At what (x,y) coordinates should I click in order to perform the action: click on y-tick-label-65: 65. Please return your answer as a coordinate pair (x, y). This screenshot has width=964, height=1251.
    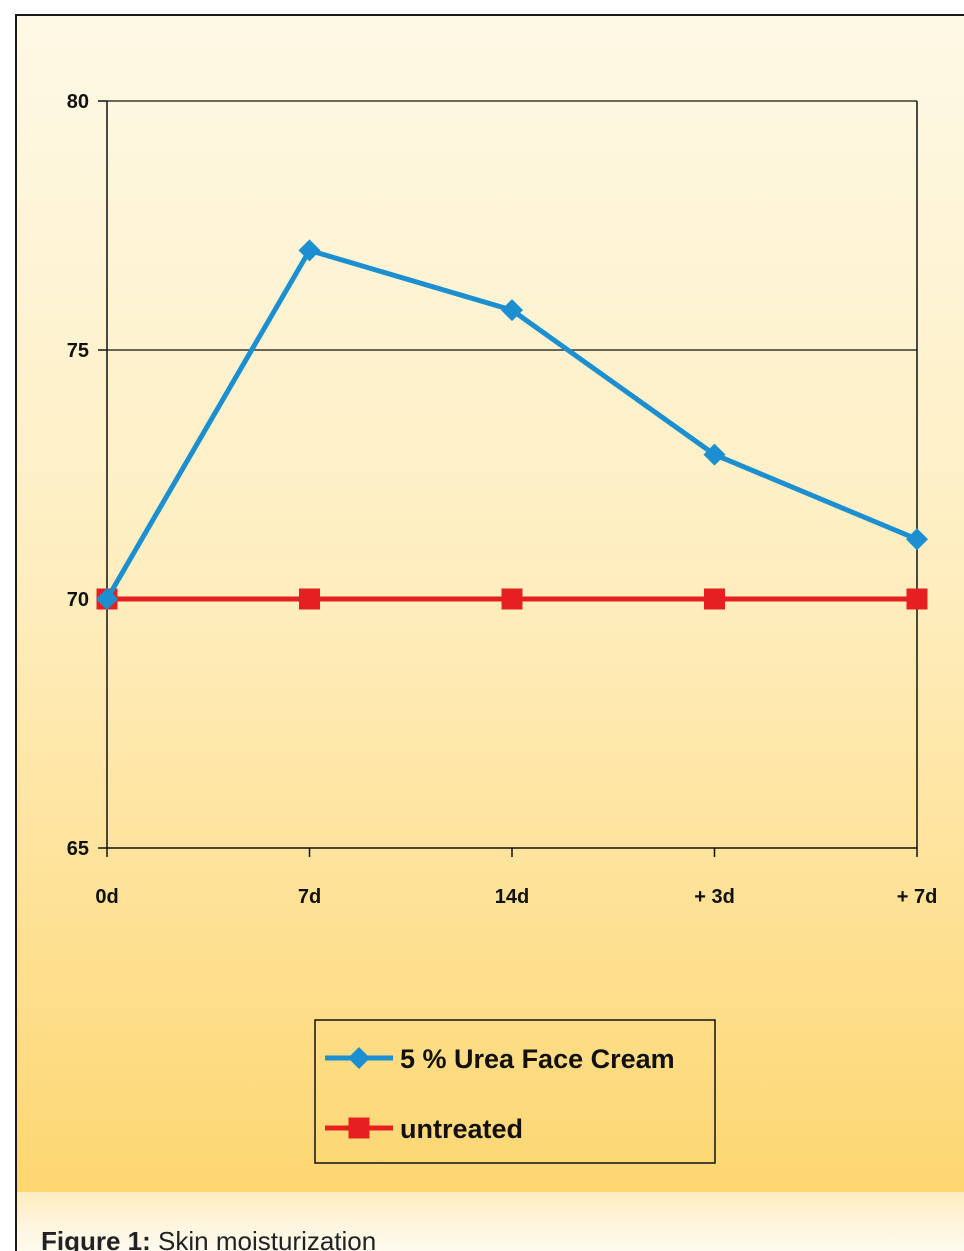
    Looking at the image, I should click on (78, 849).